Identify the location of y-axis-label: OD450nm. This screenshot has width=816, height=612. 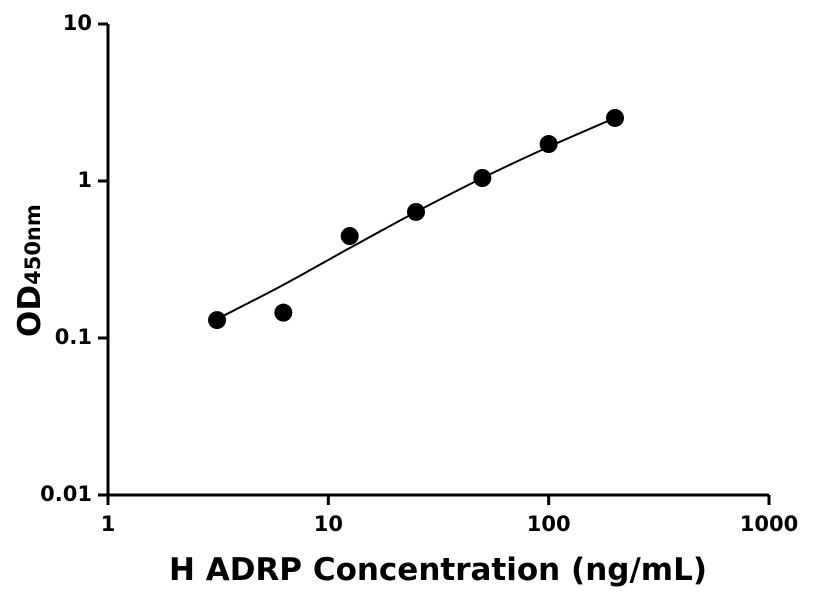
(30, 270).